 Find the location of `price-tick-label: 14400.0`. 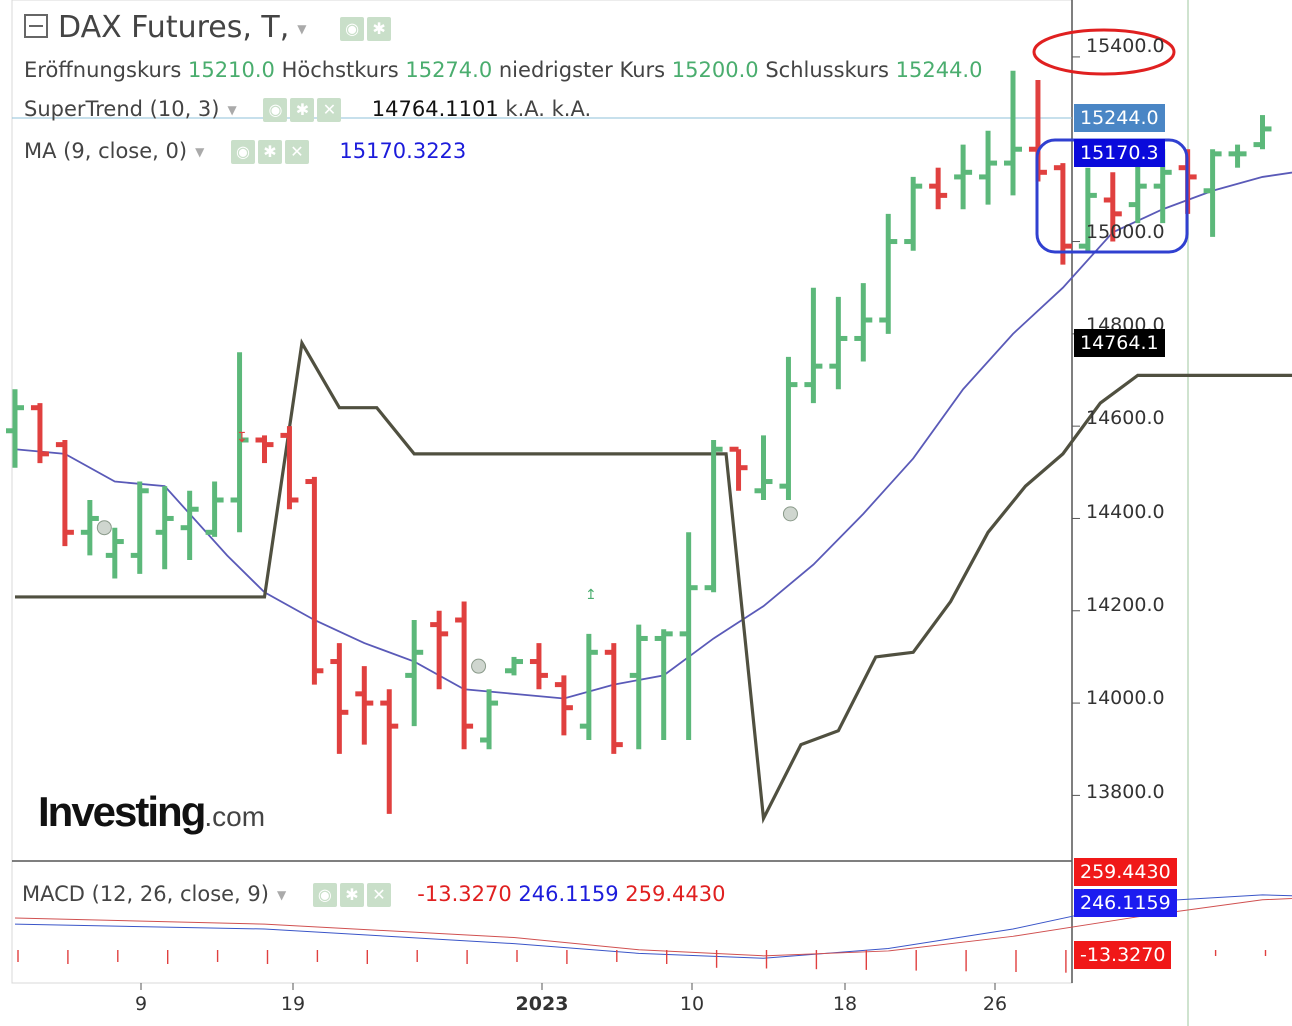

price-tick-label: 14400.0 is located at coordinates (1125, 512).